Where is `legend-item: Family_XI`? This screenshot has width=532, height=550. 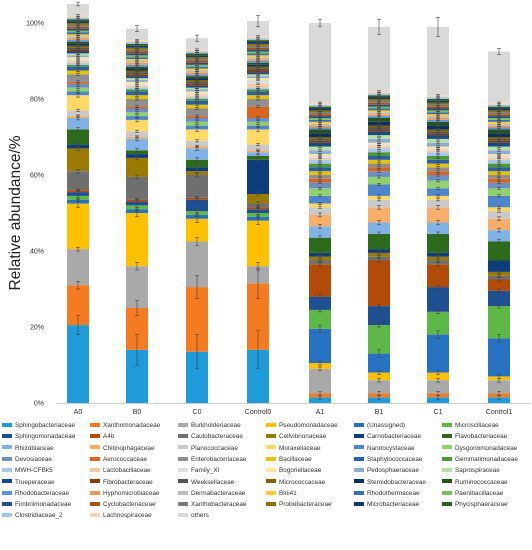
legend-item: Family_XI is located at coordinates (198, 471).